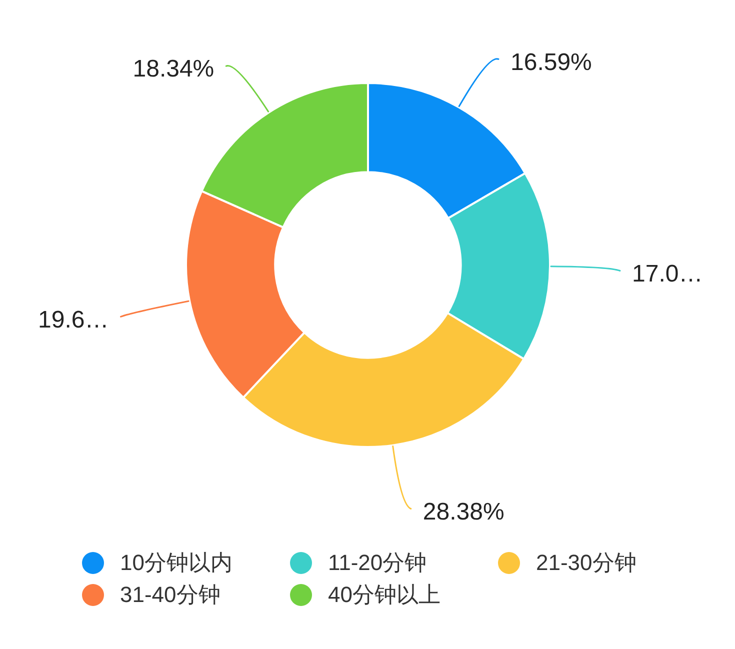  Describe the element at coordinates (377, 563) in the screenshot. I see `legend-label: 11-20分钟` at that location.